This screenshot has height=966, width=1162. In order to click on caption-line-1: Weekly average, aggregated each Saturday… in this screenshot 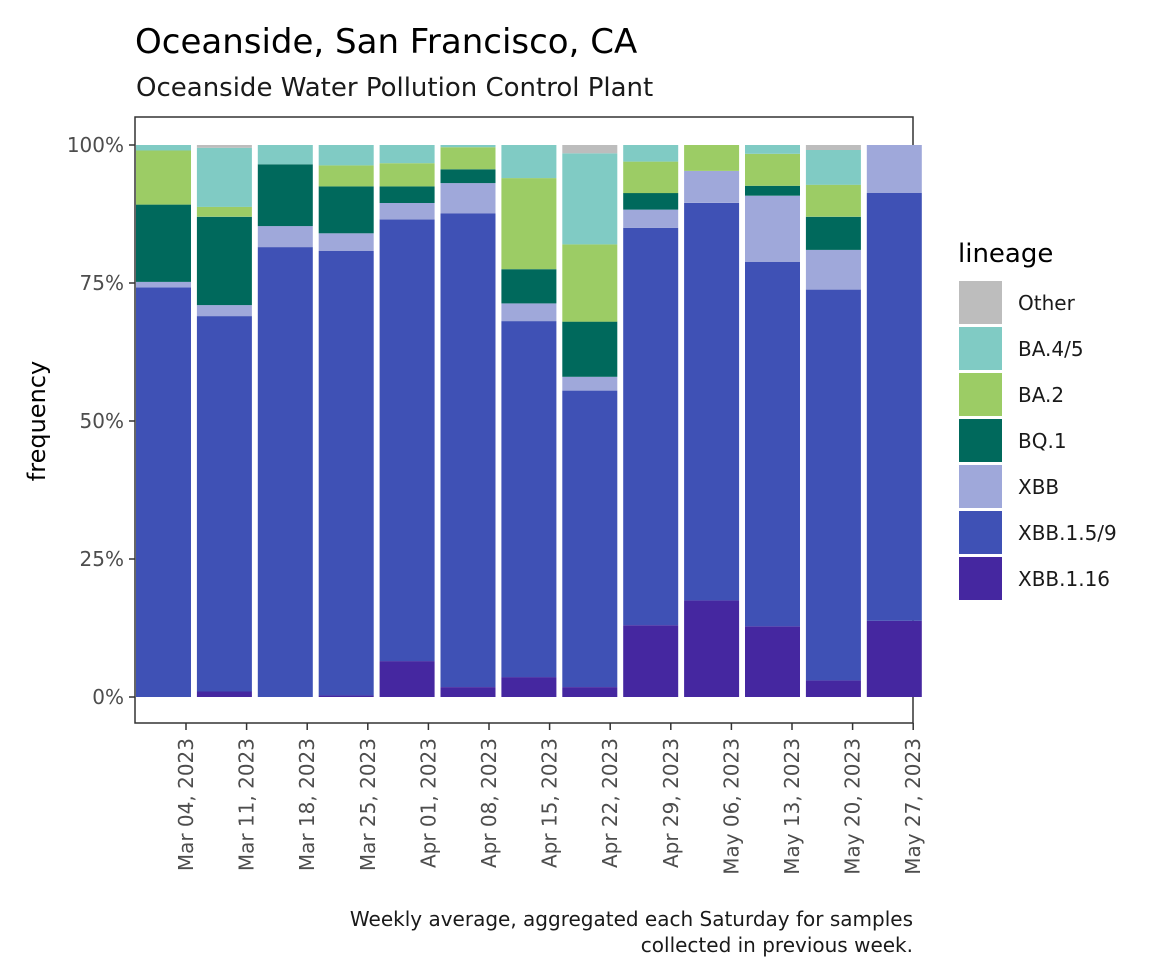, I will do `click(631, 919)`.